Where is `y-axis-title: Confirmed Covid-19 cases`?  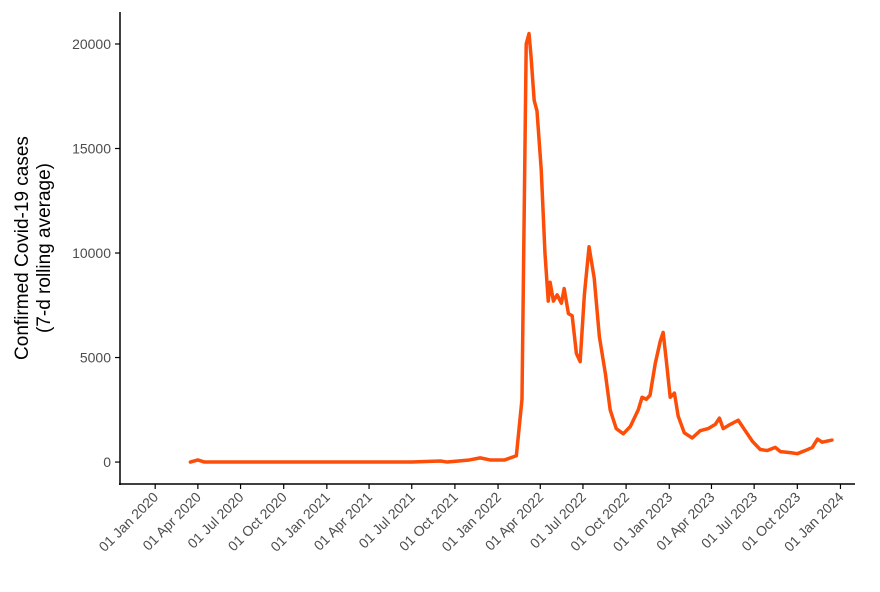
y-axis-title: Confirmed Covid-19 cases is located at coordinates (22, 248).